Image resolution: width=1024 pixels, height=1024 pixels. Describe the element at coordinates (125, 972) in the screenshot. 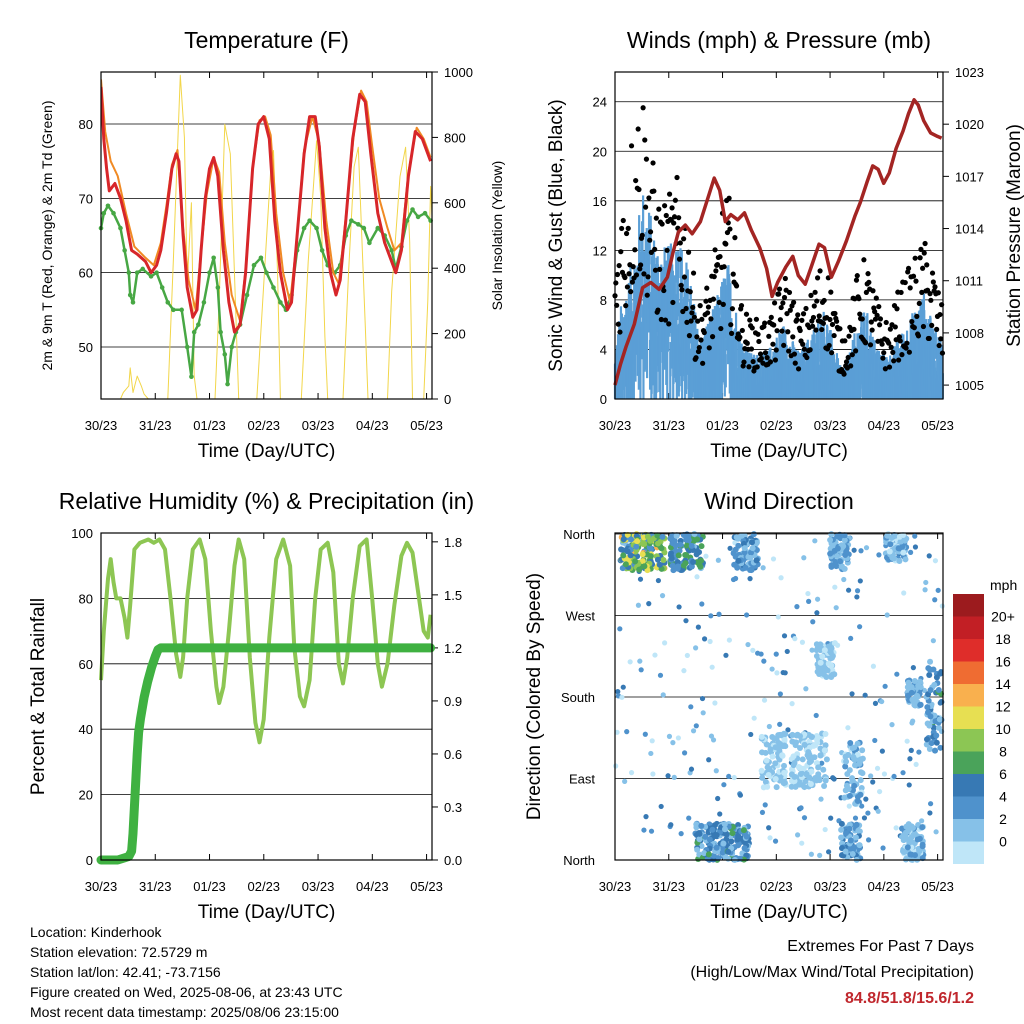

I see `station-latlon: Station lat/lon: 42.41; -73.7156` at that location.